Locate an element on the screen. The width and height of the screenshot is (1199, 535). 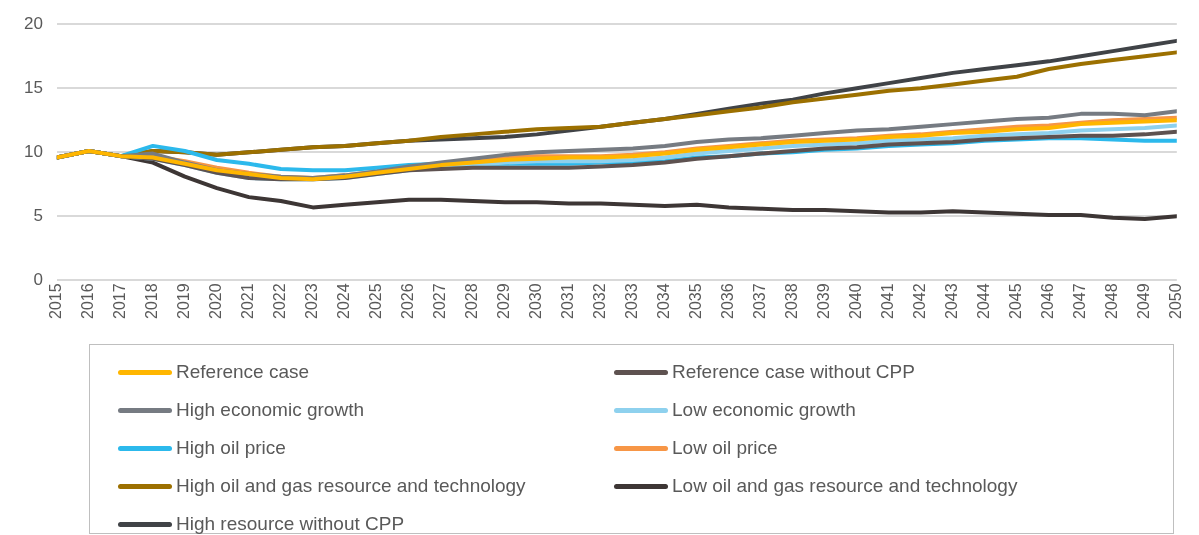
x-tick-label: 2043 is located at coordinates (952, 301).